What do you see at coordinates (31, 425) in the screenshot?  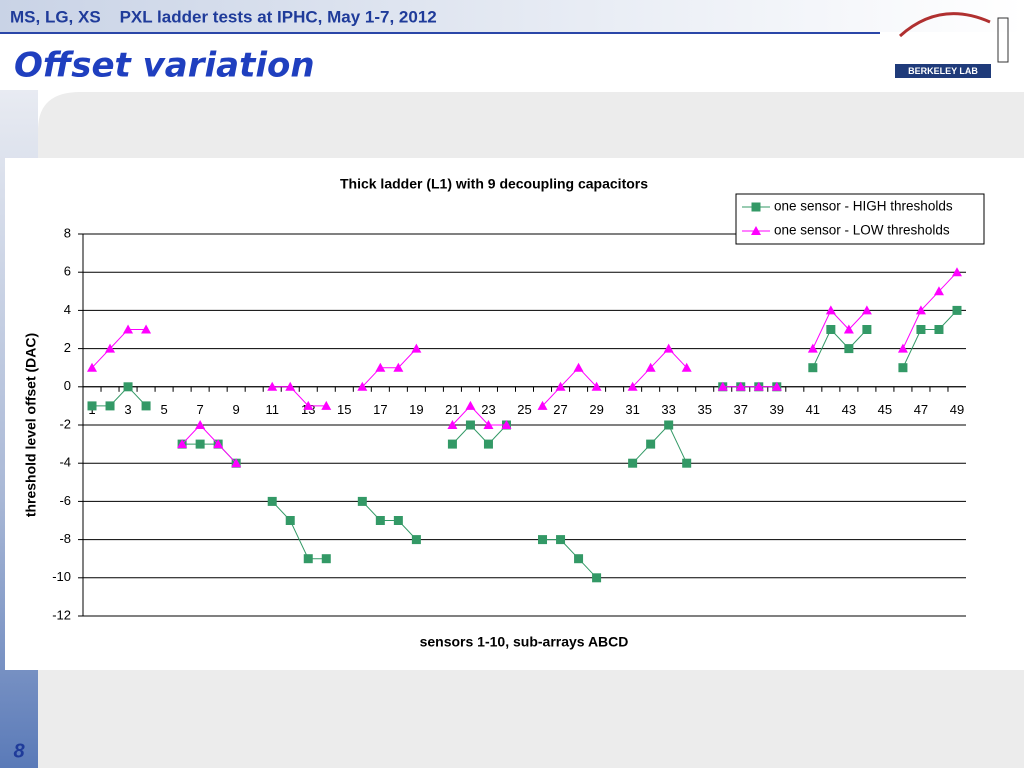 I see `y-axis-label: threshold level offset (DAC)` at bounding box center [31, 425].